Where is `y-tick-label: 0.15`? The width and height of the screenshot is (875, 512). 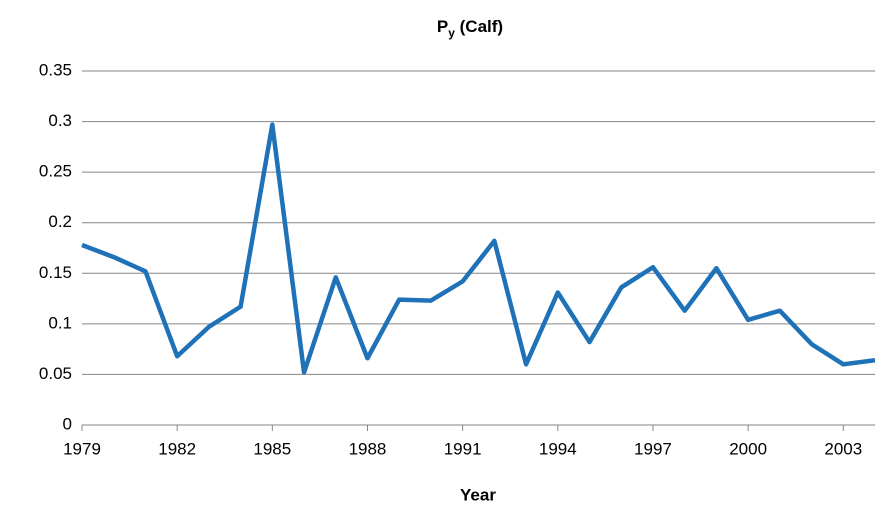 y-tick-label: 0.15 is located at coordinates (55, 272).